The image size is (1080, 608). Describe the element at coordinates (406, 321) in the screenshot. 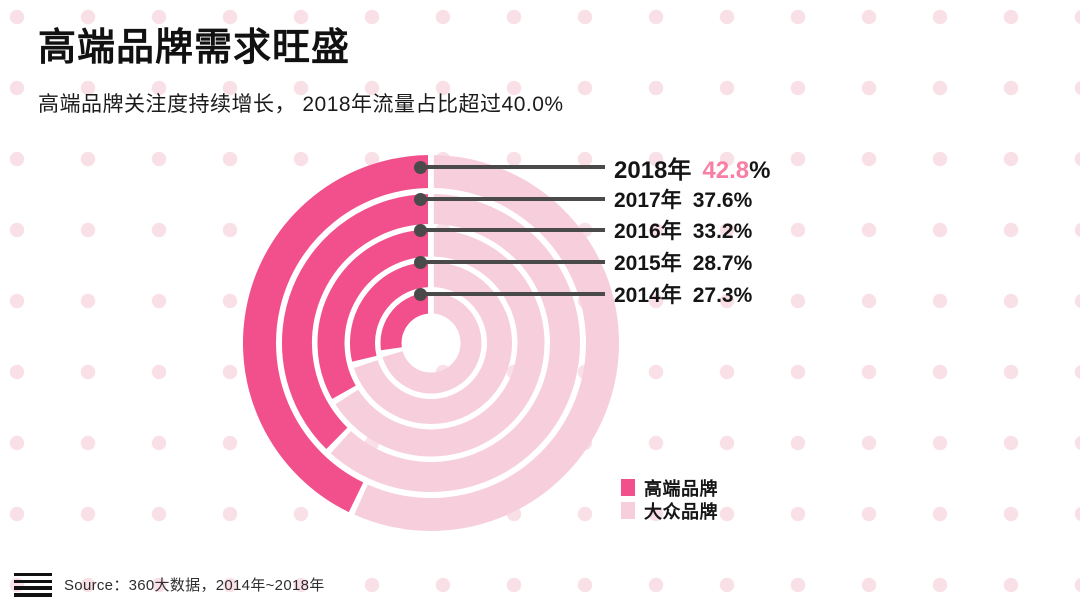

I see `ring-2014-premium-brand` at that location.